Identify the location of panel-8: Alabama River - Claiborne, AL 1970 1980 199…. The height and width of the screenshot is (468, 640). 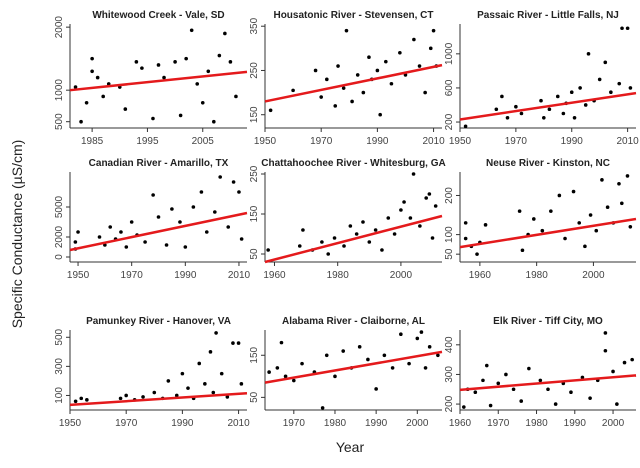
(346, 372).